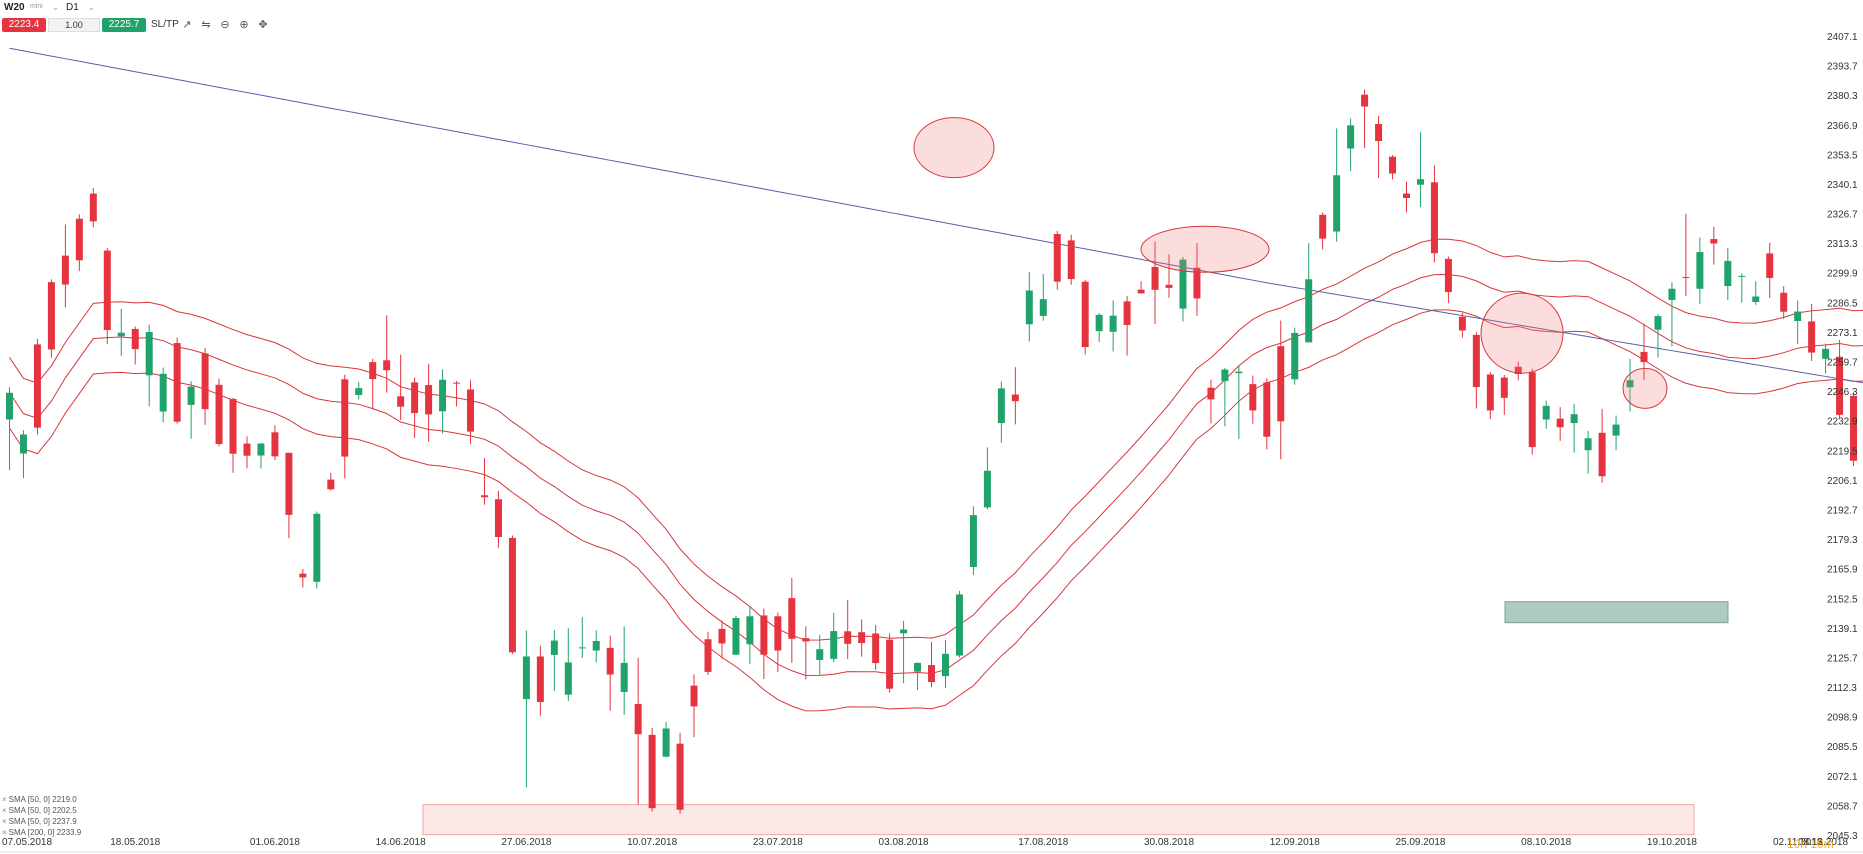 The width and height of the screenshot is (1863, 854). I want to click on y-tick-label: 2045.3, so click(1842, 836).